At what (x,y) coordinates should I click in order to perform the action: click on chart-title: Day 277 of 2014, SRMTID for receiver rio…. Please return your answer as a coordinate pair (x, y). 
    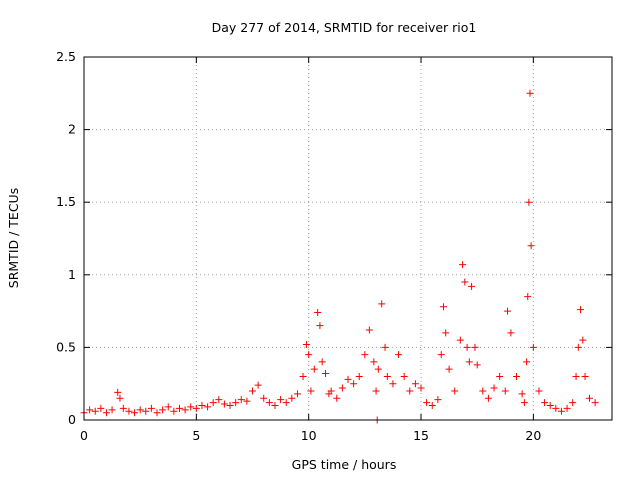
    Looking at the image, I should click on (344, 27).